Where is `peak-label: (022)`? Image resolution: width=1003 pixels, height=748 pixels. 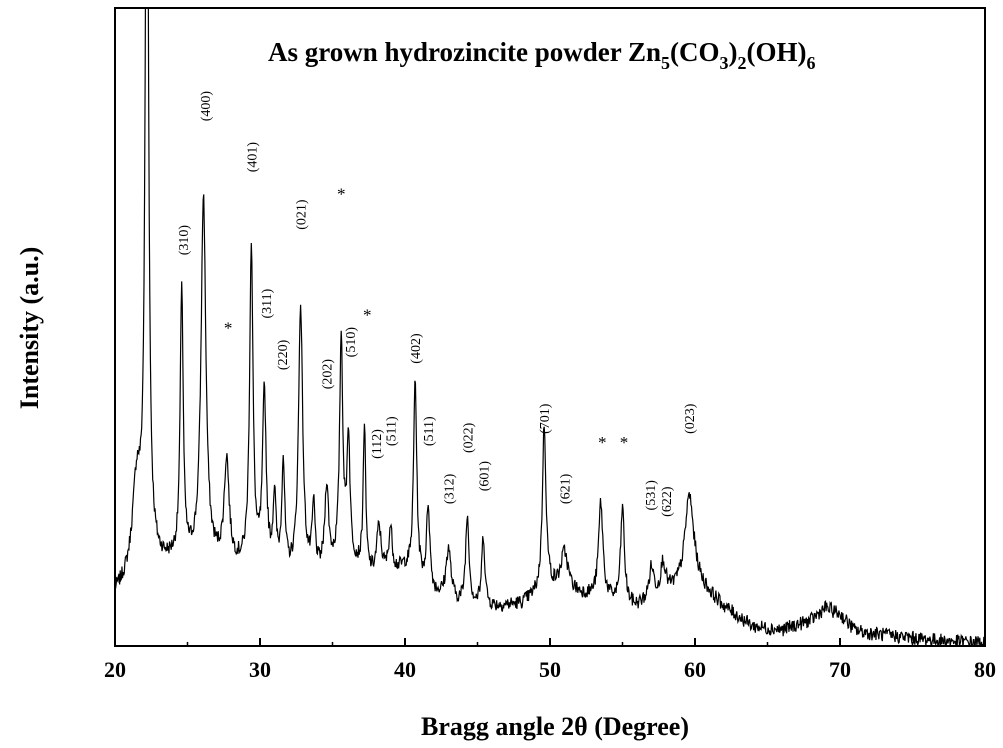 peak-label: (022) is located at coordinates (468, 437).